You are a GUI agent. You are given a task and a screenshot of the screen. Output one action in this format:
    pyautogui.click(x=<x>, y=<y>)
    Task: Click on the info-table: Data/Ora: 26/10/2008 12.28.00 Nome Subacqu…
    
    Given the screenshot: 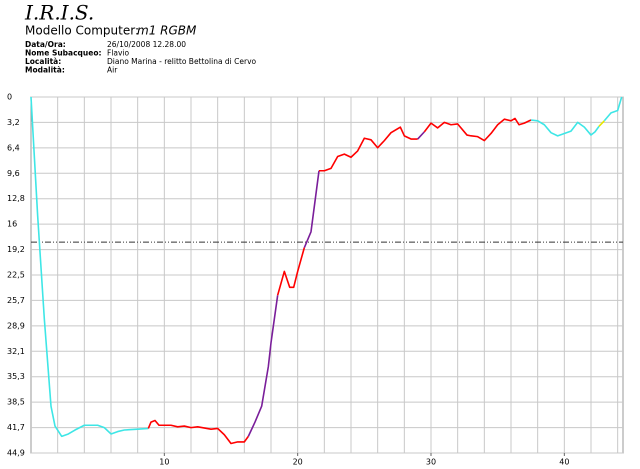 What is the action you would take?
    pyautogui.click(x=141, y=57)
    